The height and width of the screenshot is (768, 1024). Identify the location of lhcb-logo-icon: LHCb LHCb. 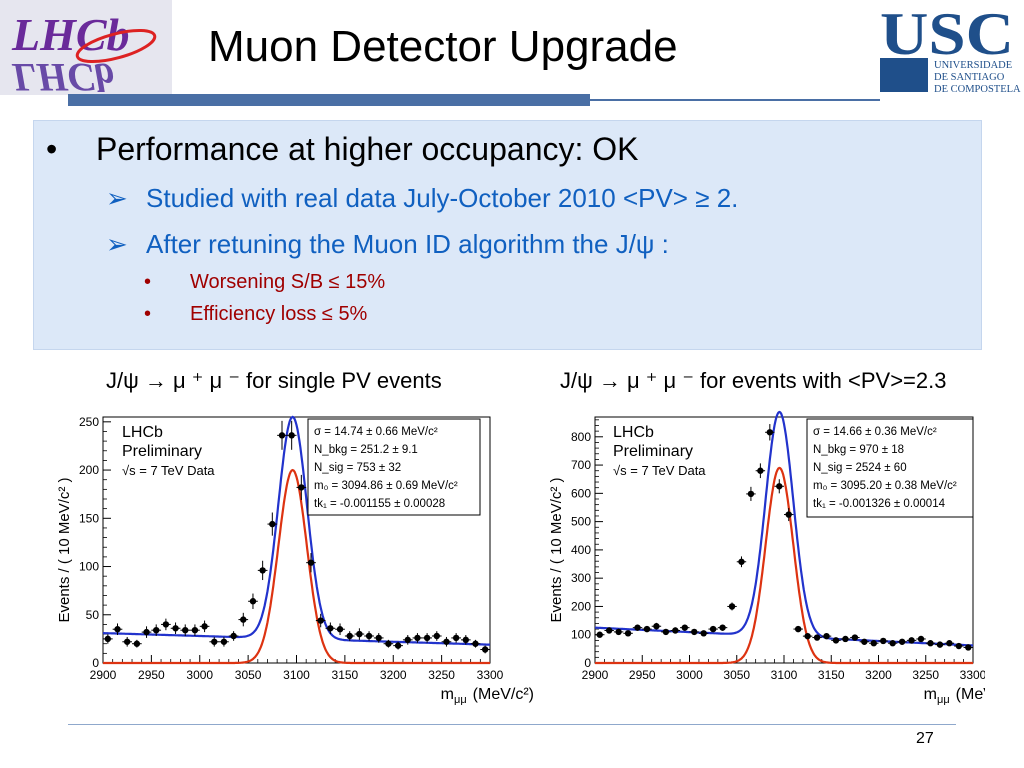
(86, 47).